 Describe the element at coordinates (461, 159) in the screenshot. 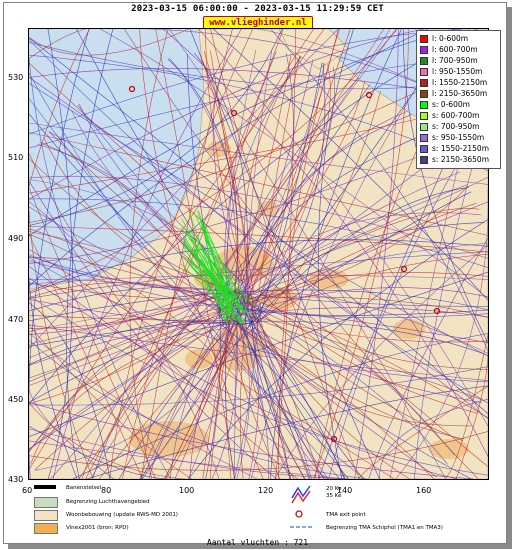

I see `legend-label: s: 2150-3650m` at that location.